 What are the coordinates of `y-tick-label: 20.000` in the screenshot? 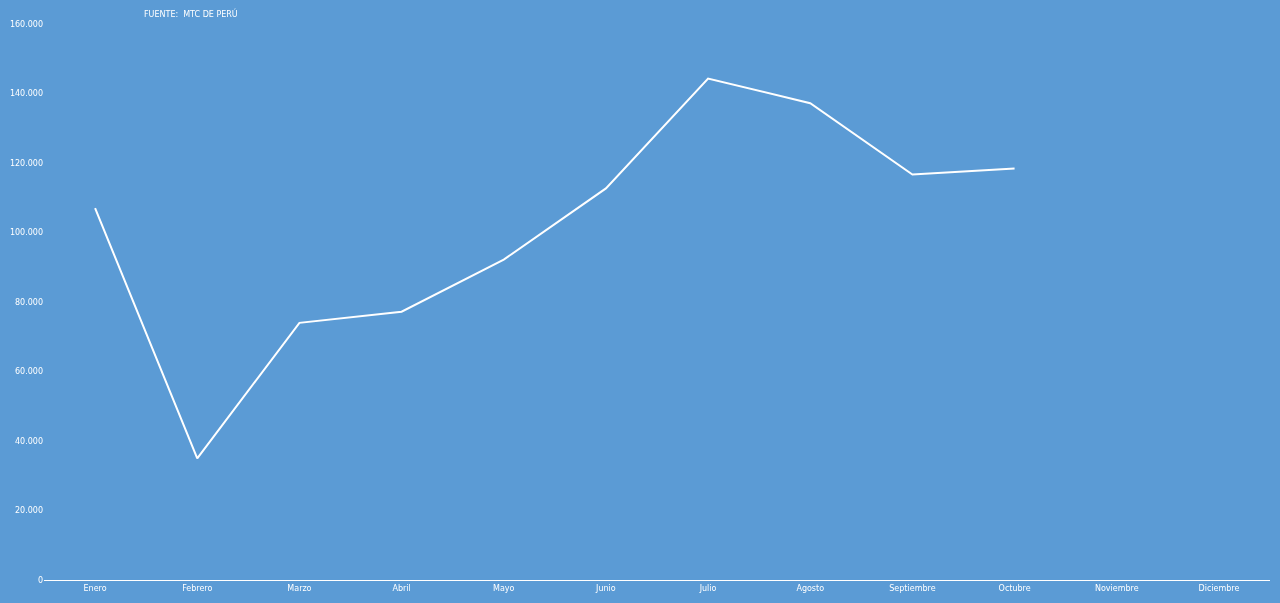 It's located at (29, 511).